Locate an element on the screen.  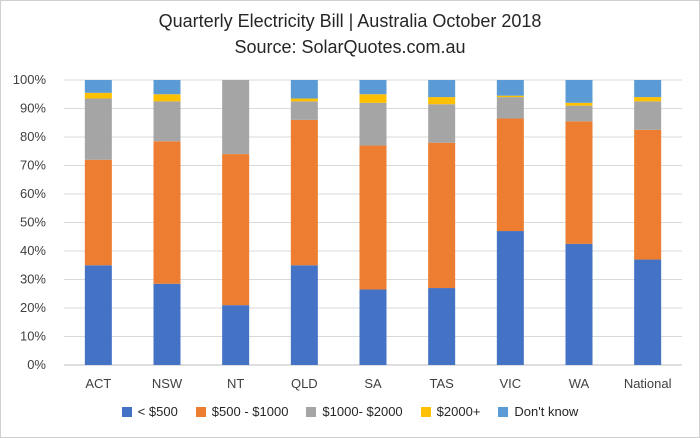
y-tick-label: 90% is located at coordinates (33, 108).